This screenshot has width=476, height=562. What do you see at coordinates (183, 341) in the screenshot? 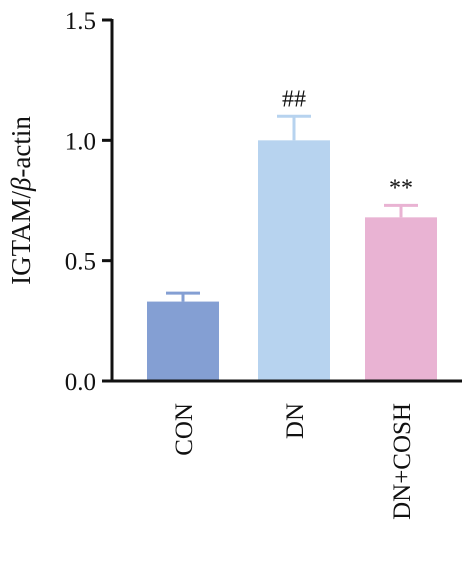
I see `bar-con` at bounding box center [183, 341].